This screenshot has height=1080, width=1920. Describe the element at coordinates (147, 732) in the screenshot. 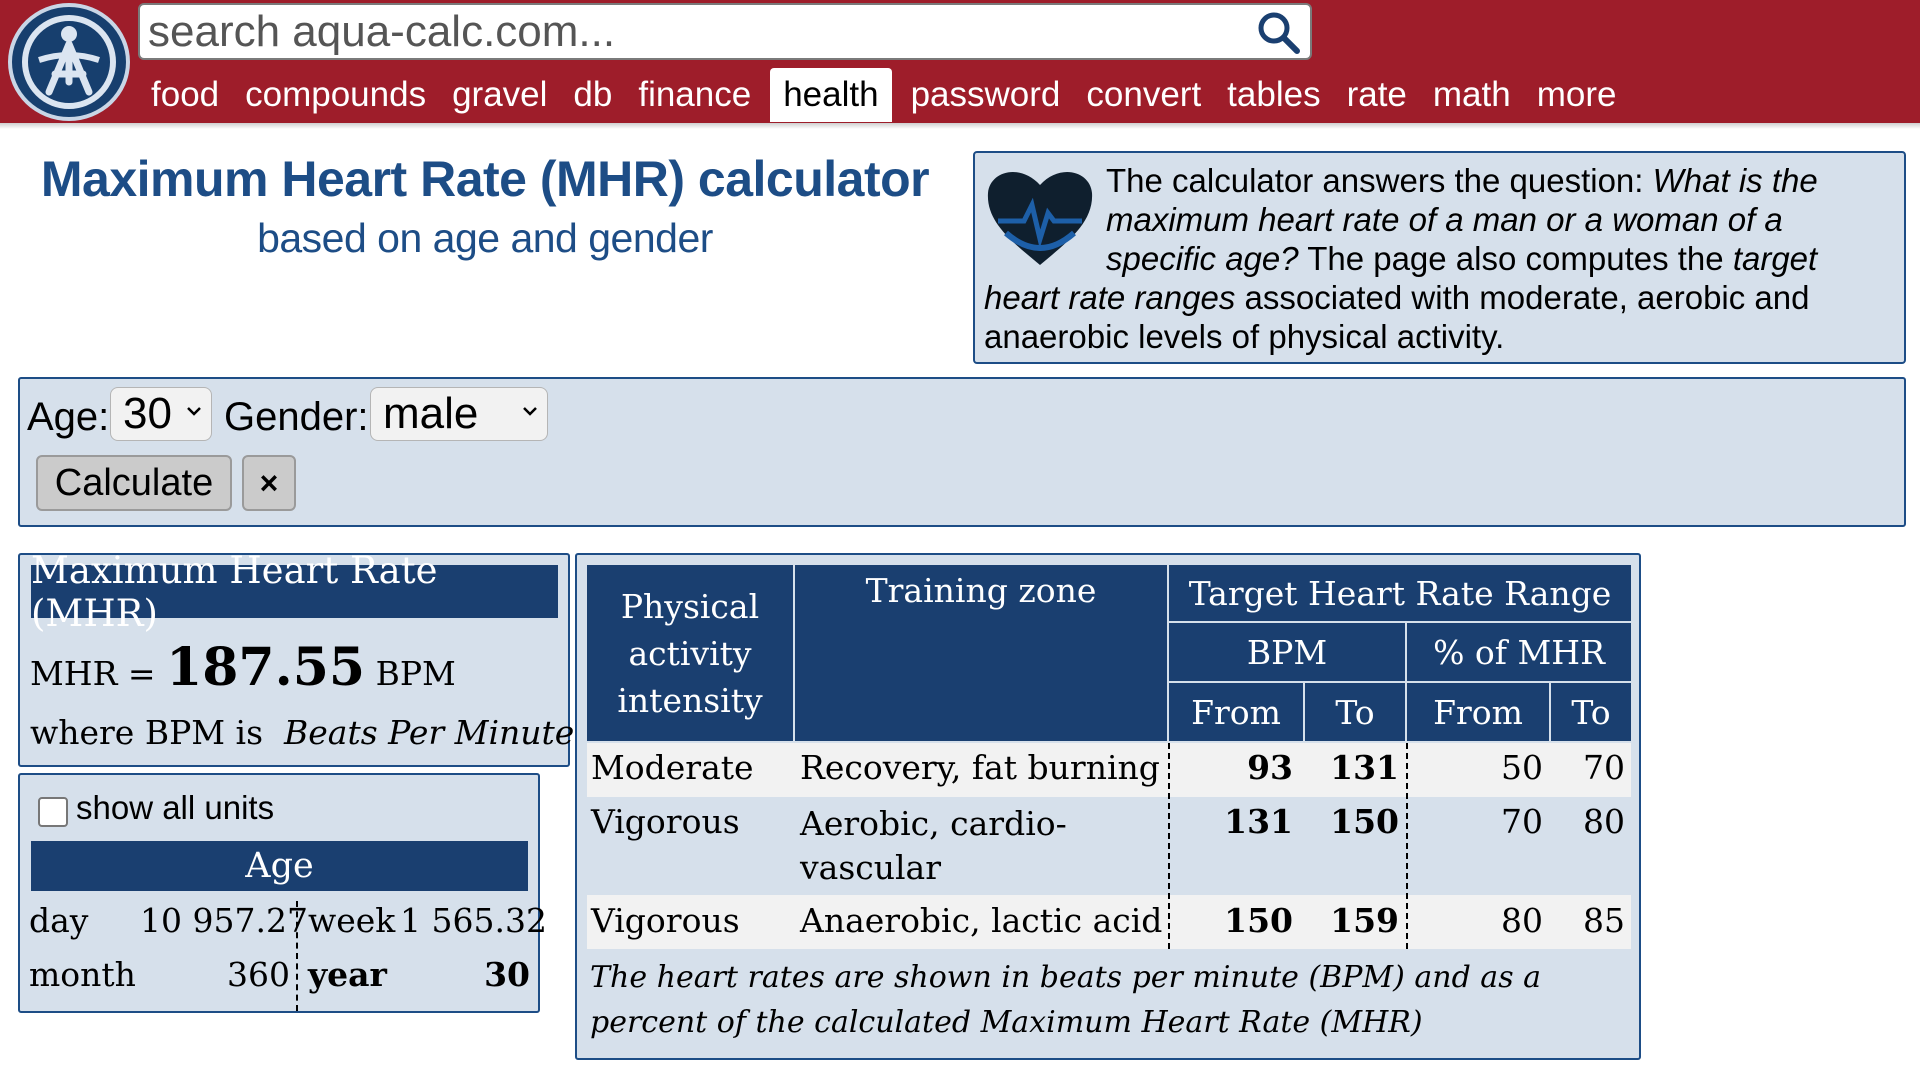

I see `where-prefix: where BPM is` at that location.